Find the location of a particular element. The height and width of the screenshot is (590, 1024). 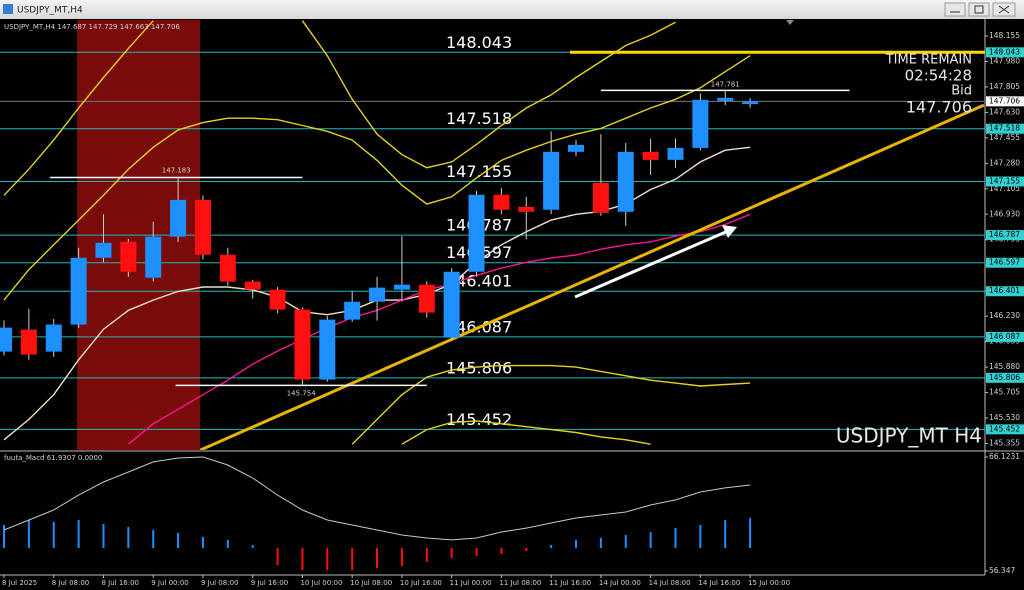

minimize-button is located at coordinates (955, 9).